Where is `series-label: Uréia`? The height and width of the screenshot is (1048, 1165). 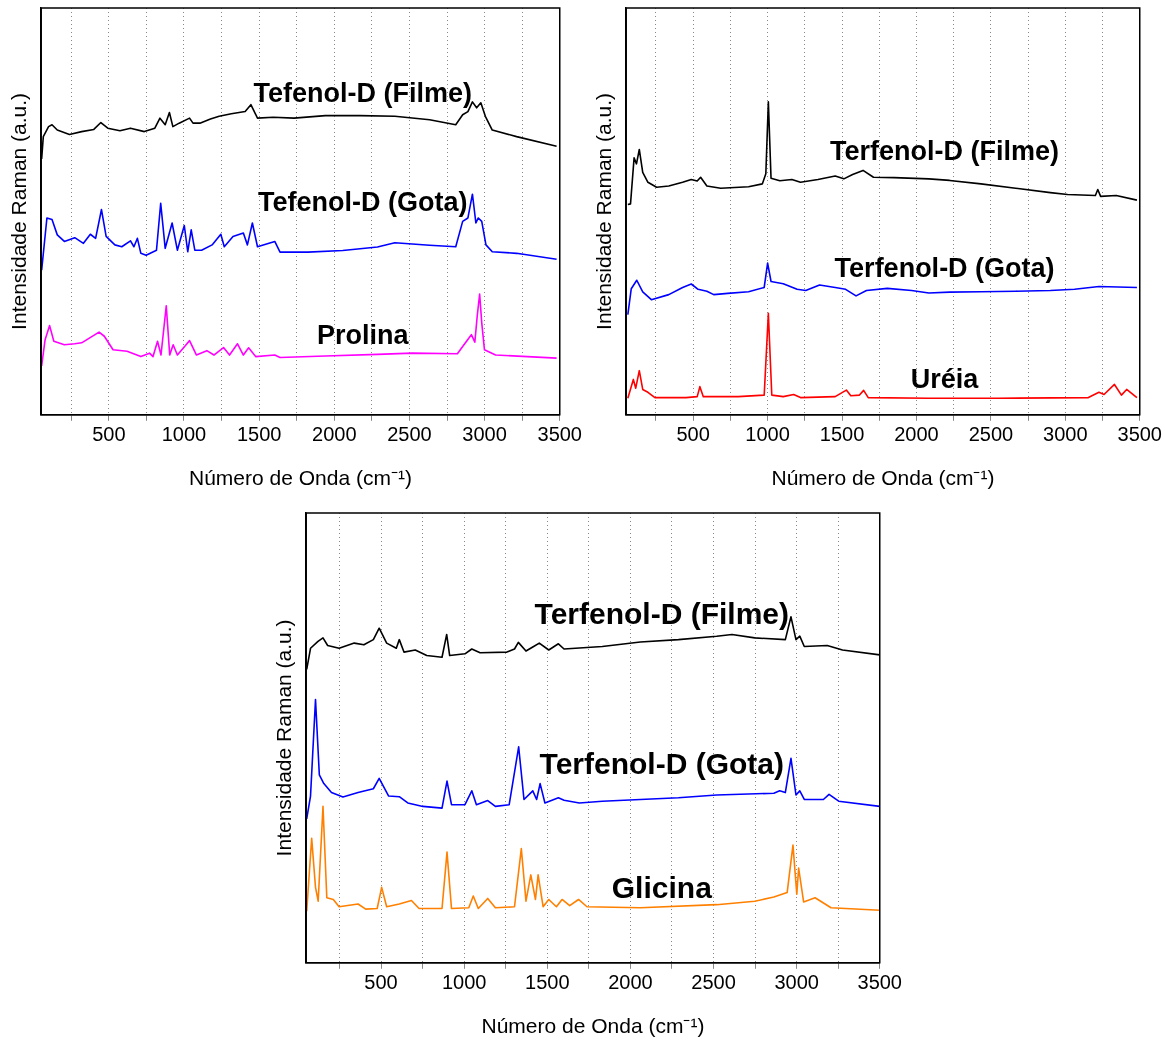
series-label: Uréia is located at coordinates (945, 379).